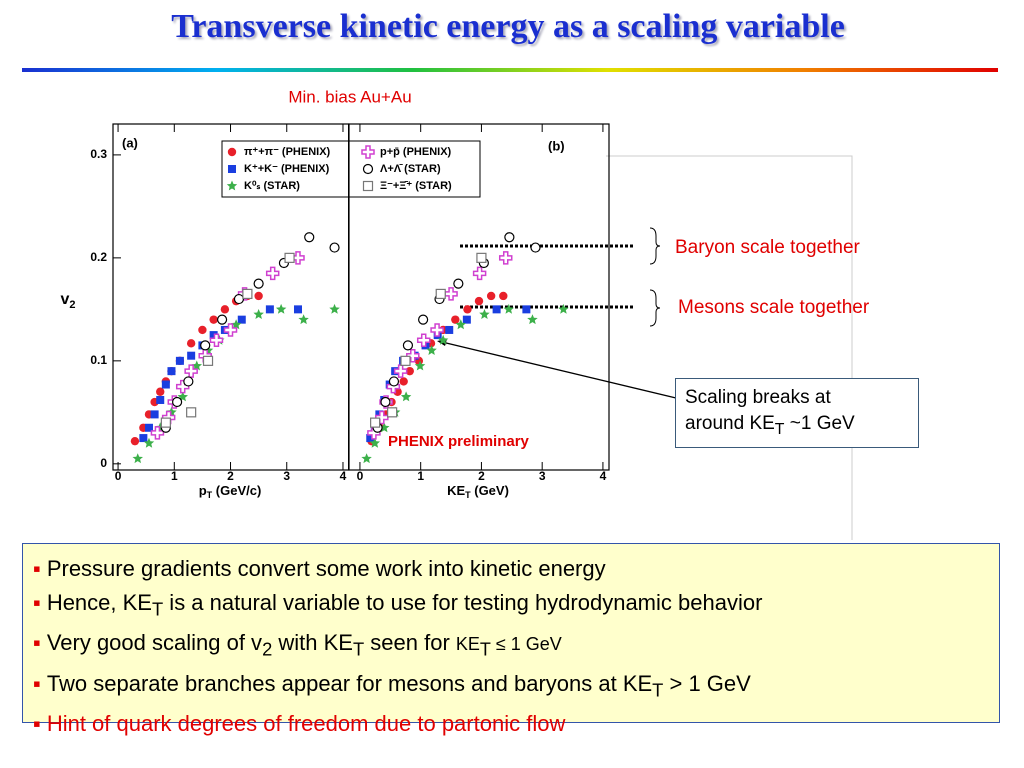 The image size is (1024, 768). What do you see at coordinates (64, 299) in the screenshot?
I see `y-label-part: v` at bounding box center [64, 299].